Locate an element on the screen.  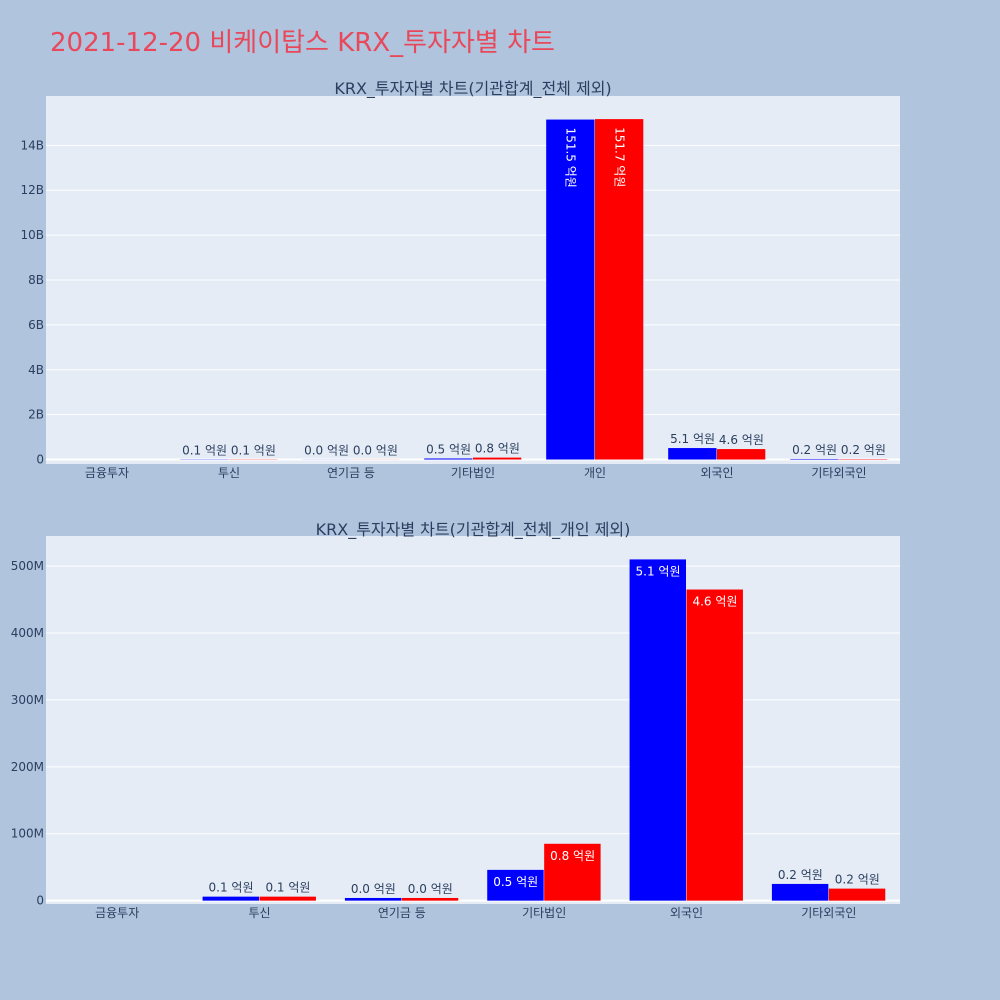
chart1-data-label: 151.5 억원 is located at coordinates (571, 158).